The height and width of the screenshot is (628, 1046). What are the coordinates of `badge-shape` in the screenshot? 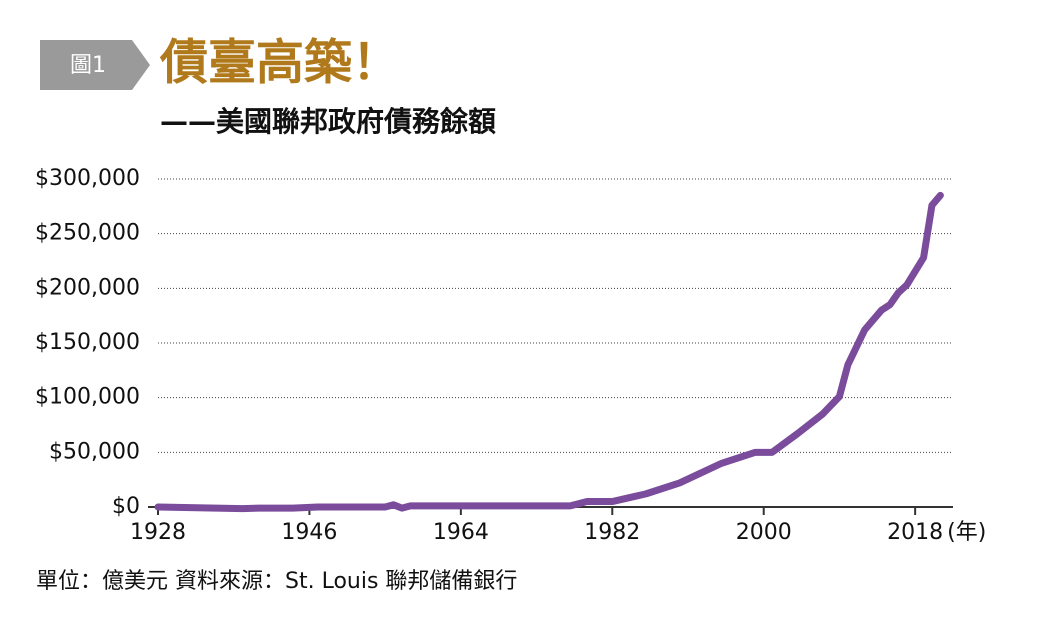 It's located at (95, 65).